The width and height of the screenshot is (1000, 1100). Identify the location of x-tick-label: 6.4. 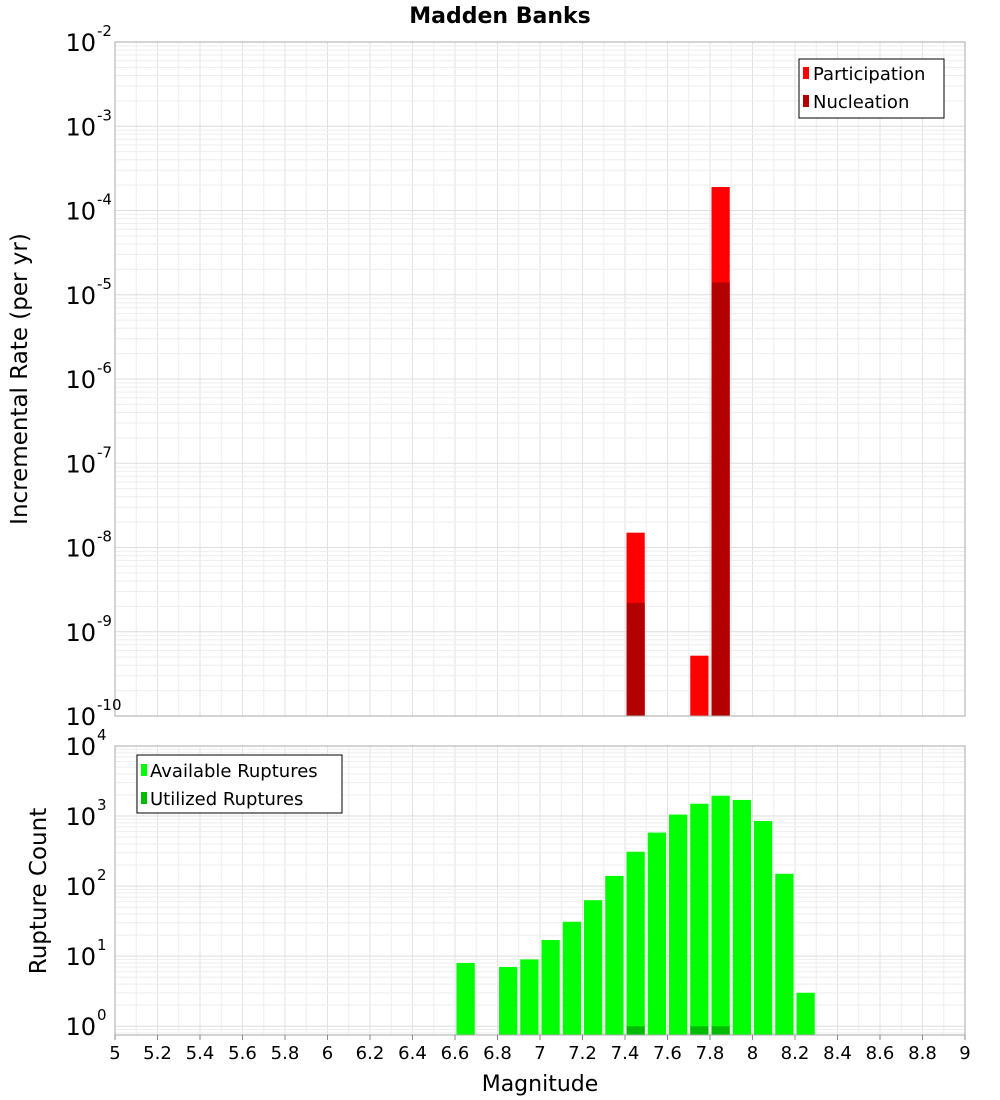
(412, 1053).